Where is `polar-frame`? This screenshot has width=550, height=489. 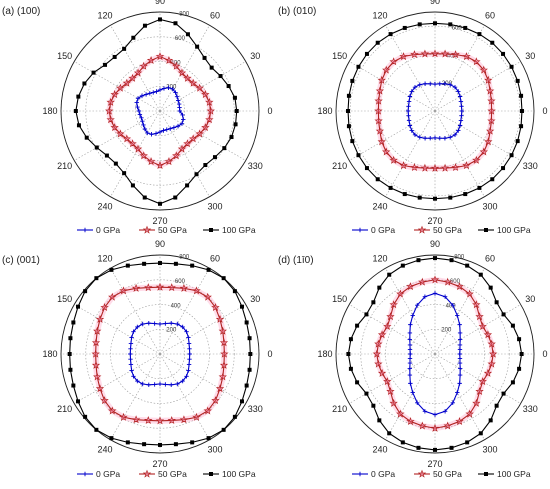
polar-frame is located at coordinates (435, 354).